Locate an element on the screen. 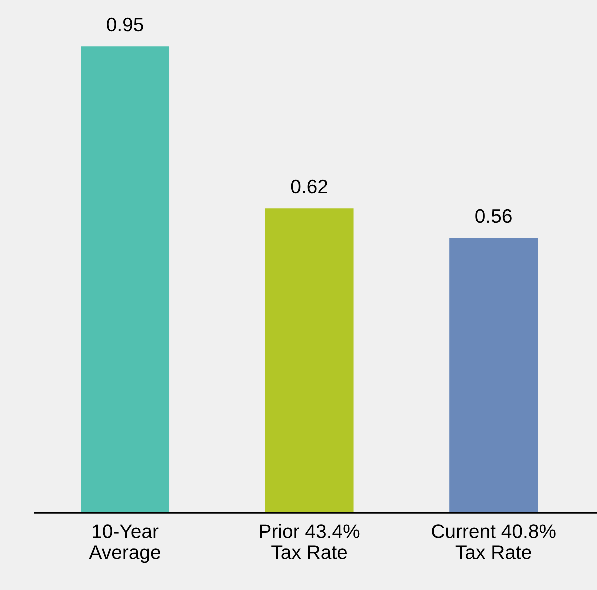 The height and width of the screenshot is (590, 597). x-tick-label: Current 40.8% Tax Rate is located at coordinates (494, 542).